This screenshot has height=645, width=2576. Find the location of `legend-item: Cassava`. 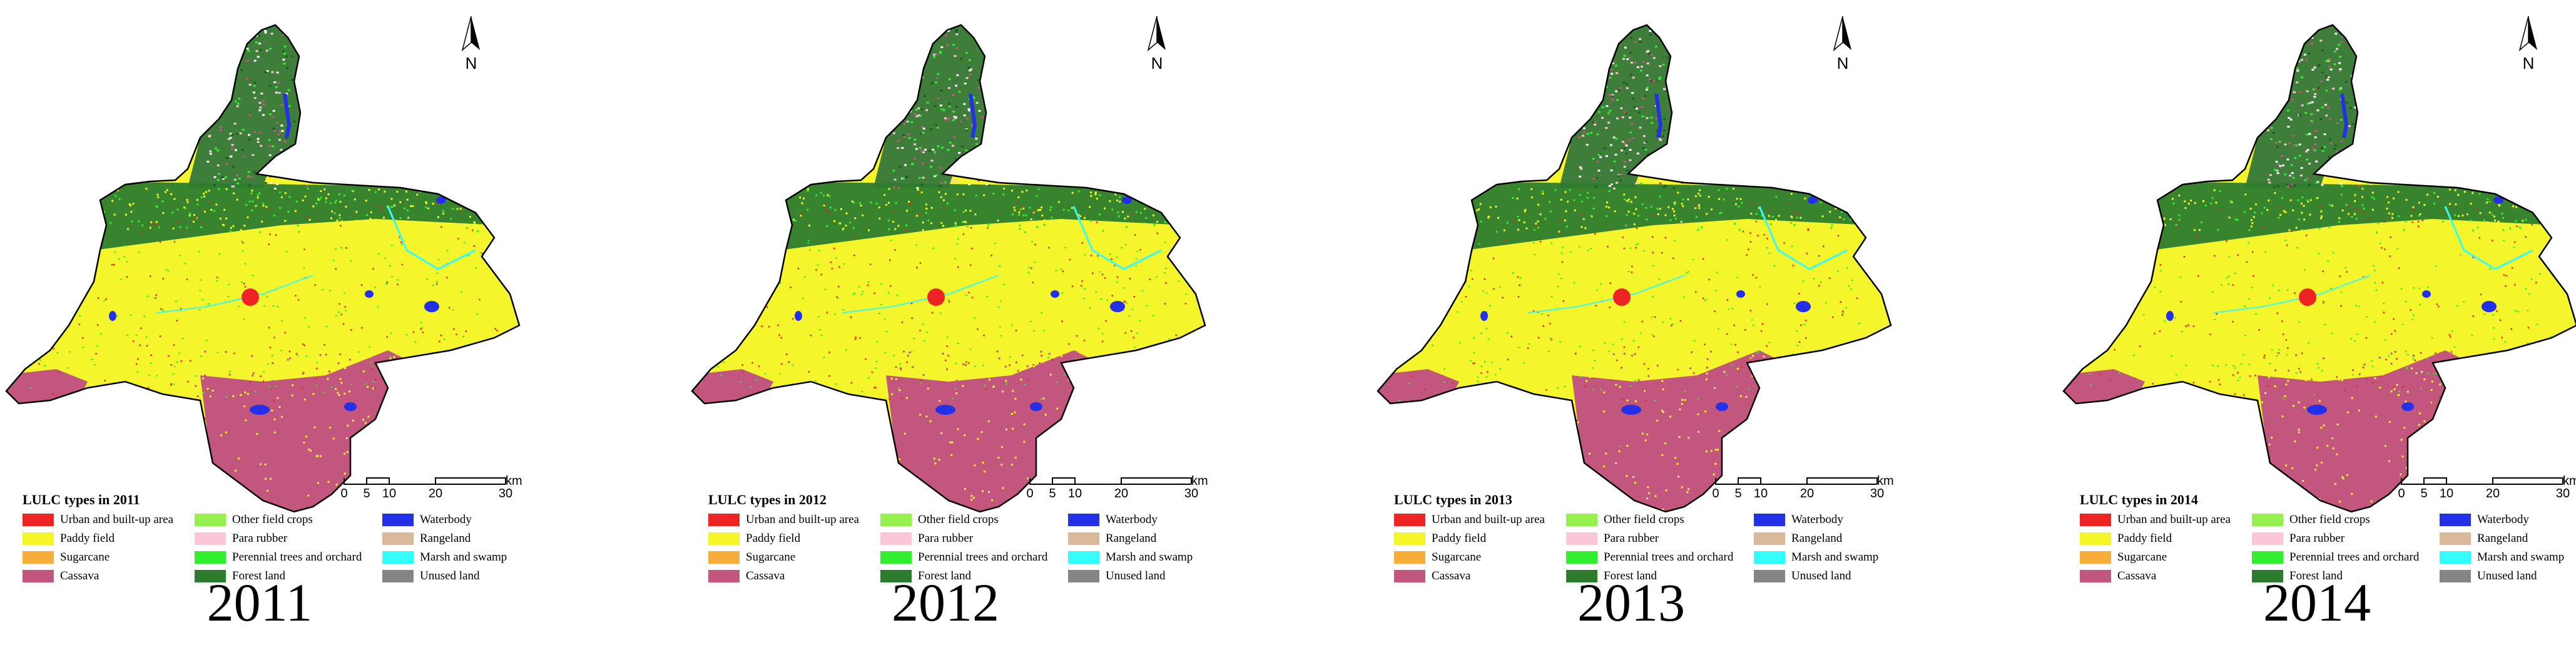

legend-item: Cassava is located at coordinates (2166, 576).